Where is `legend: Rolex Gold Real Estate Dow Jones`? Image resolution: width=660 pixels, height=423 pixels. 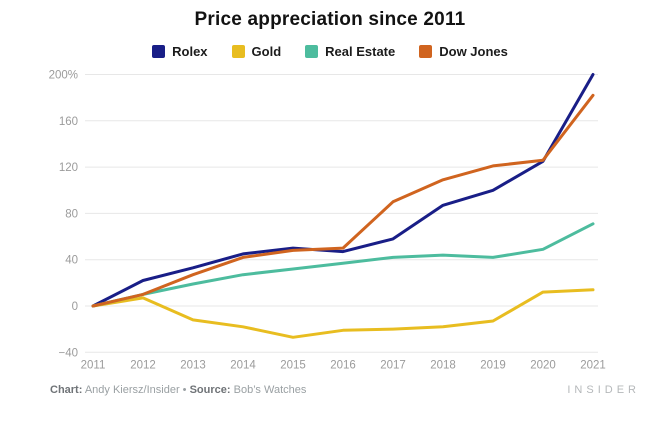 legend: Rolex Gold Real Estate Dow Jones is located at coordinates (330, 51).